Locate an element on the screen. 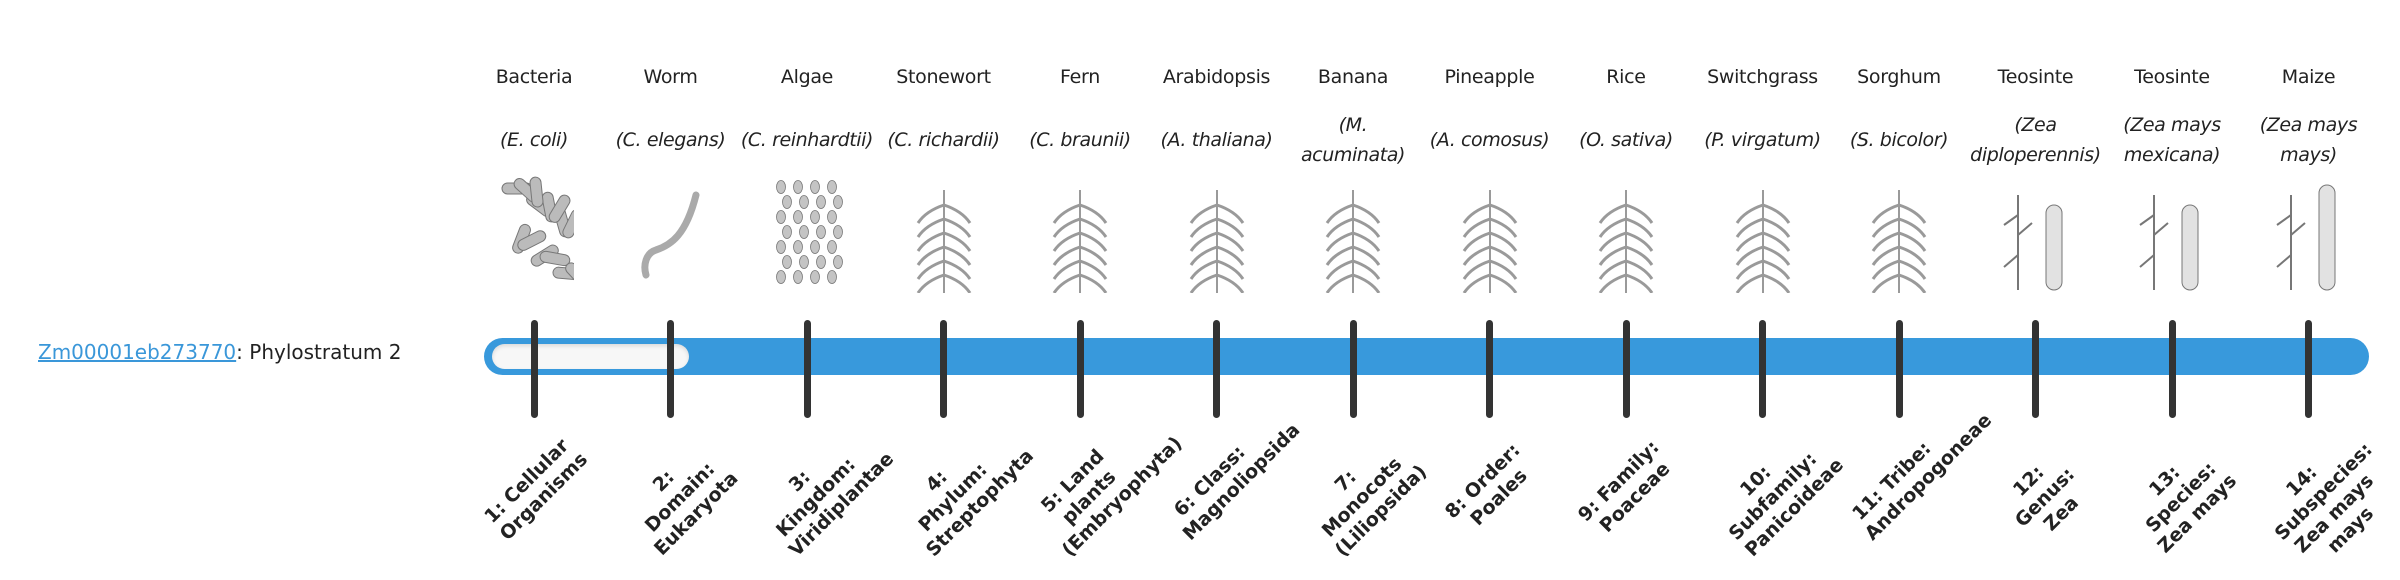  organism-scientific-name: (C. elegans) is located at coordinates (670, 140).